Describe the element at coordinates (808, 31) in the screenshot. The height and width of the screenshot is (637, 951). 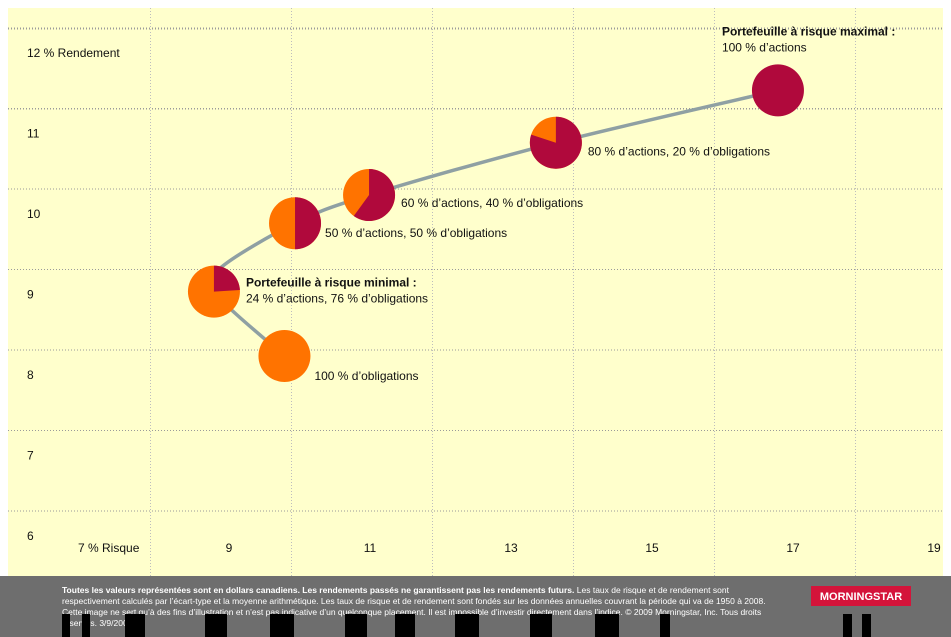
I see `point-title: Portefeuille à risque maximal :` at that location.